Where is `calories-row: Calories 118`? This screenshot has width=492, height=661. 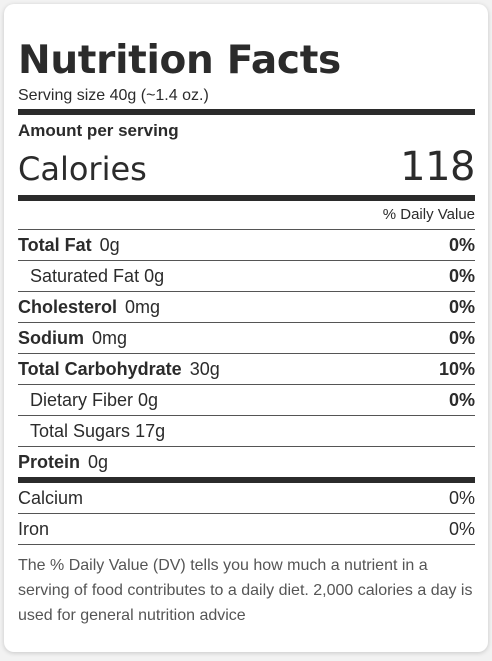
calories-row: Calories 118 is located at coordinates (246, 173).